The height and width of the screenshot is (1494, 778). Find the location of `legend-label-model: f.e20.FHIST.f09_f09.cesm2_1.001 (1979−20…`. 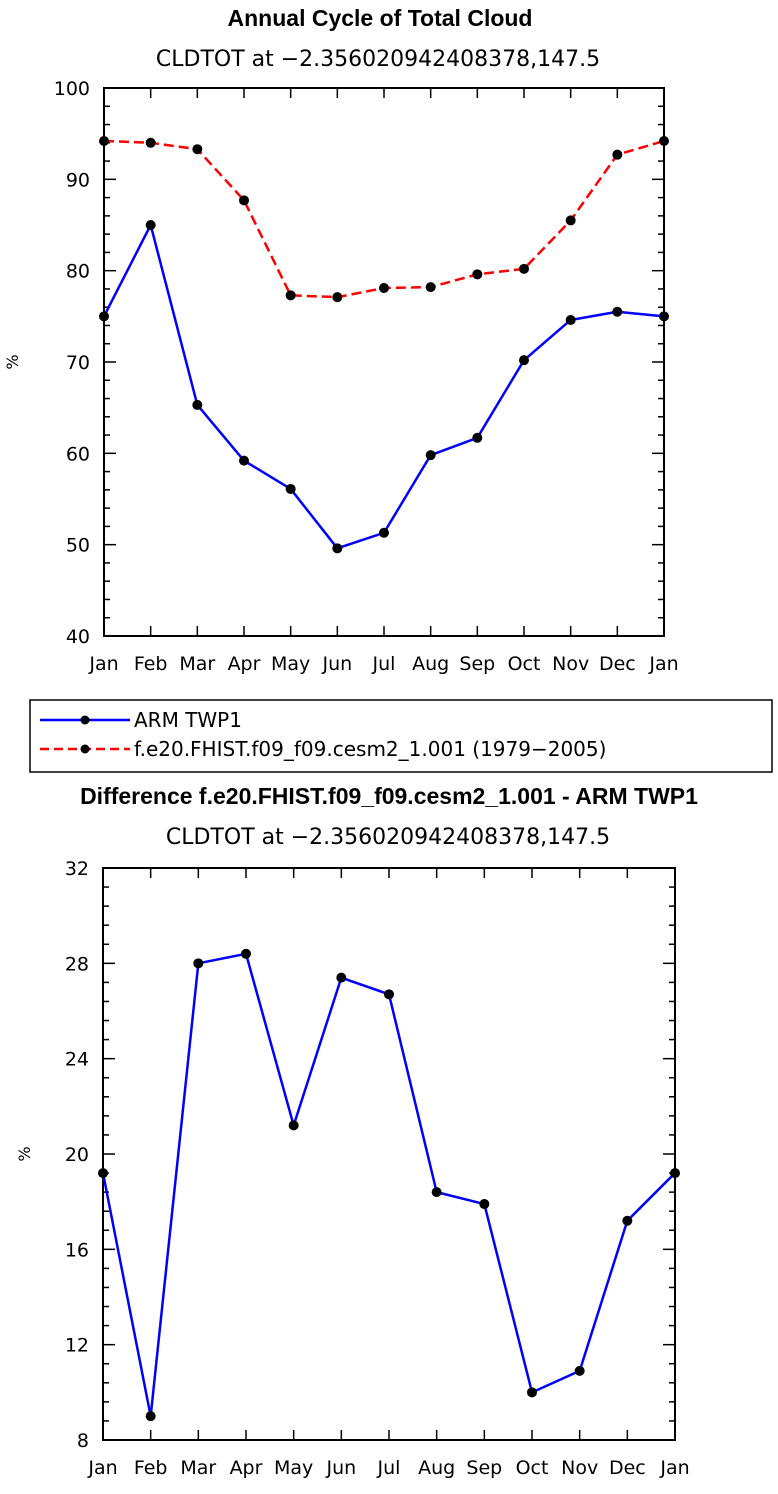

legend-label-model: f.e20.FHIST.f09_f09.cesm2_1.001 (1979−20… is located at coordinates (370, 749).